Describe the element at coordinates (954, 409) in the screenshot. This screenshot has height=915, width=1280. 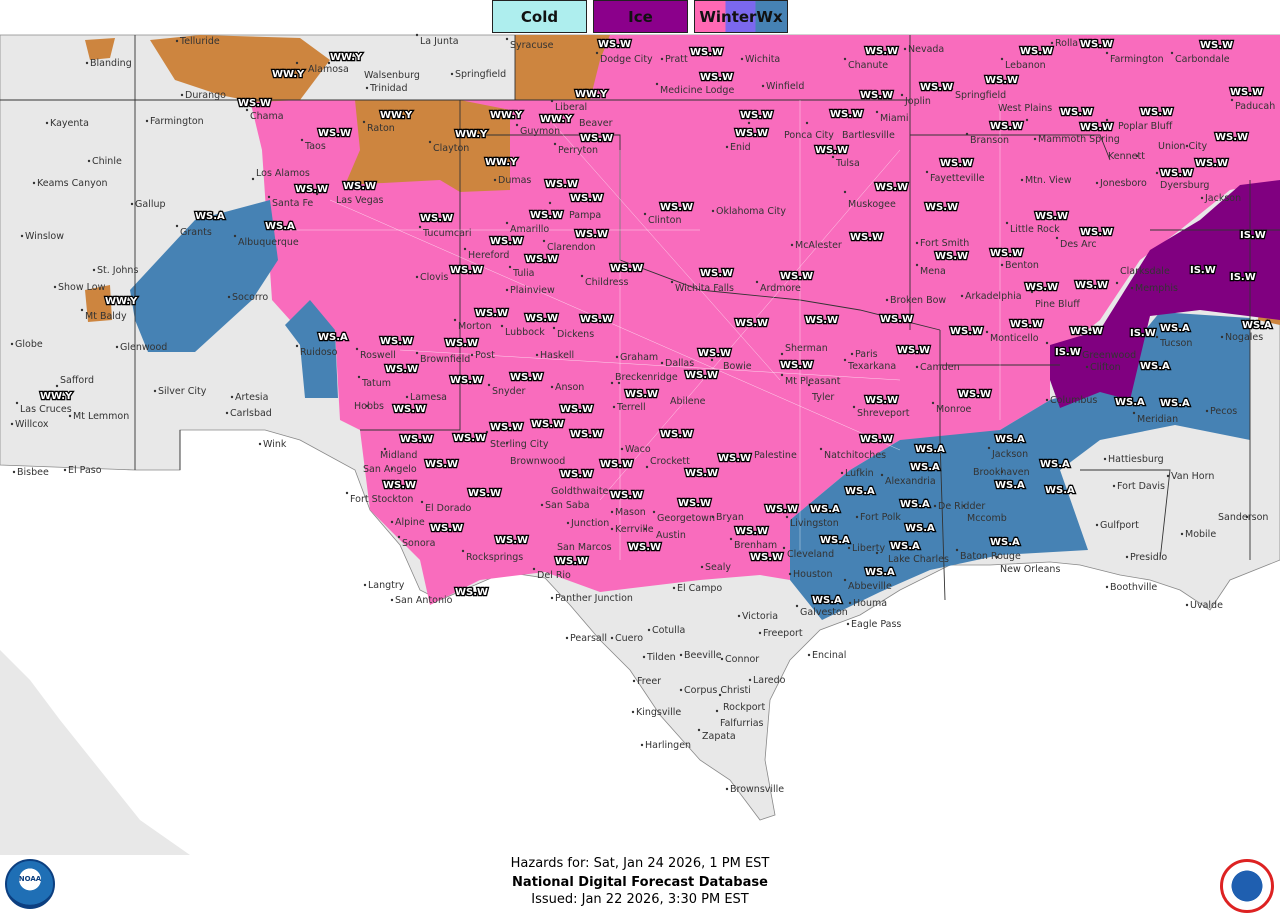
I see `city-label: Monroe` at that location.